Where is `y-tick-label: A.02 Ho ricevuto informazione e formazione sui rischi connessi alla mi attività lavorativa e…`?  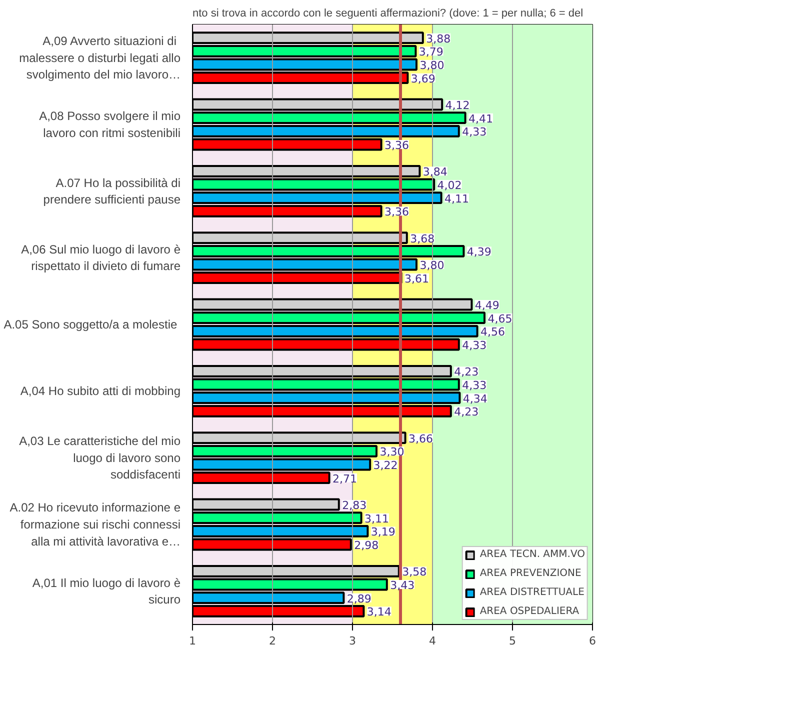 y-tick-label: A.02 Ho ricevuto informazione e formazione sui rischi connessi alla mi attività lavorativa e… is located at coordinates (95, 524).